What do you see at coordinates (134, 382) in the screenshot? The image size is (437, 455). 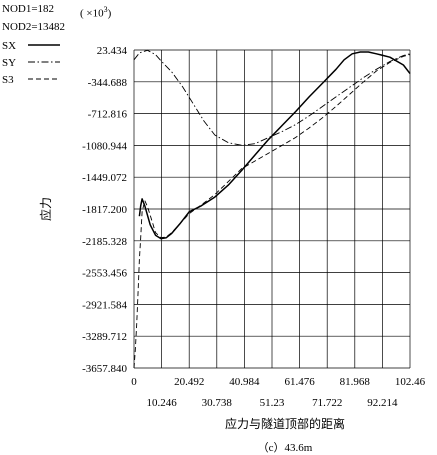 I see `x-tick-label: 0` at bounding box center [134, 382].